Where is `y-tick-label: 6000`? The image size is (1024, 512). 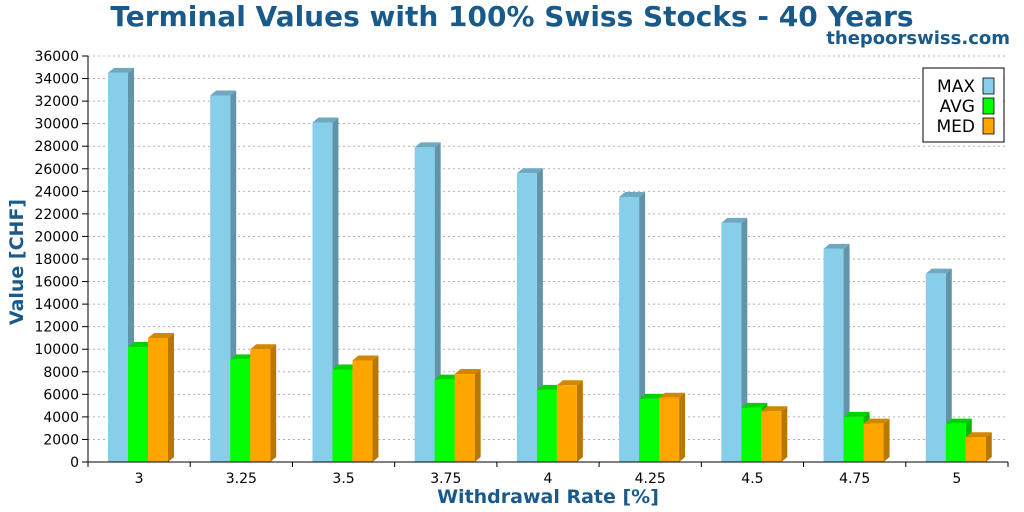 y-tick-label: 6000 is located at coordinates (61, 395).